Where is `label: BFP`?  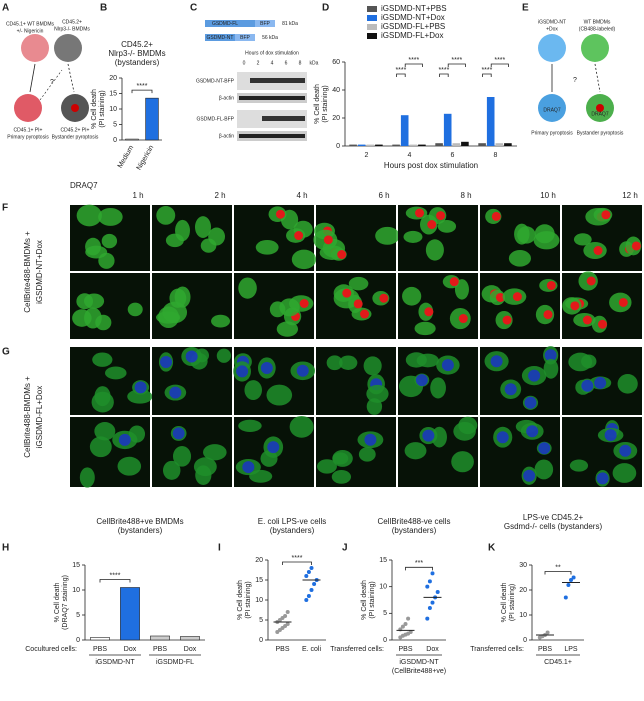
label: BFP is located at coordinates (265, 24).